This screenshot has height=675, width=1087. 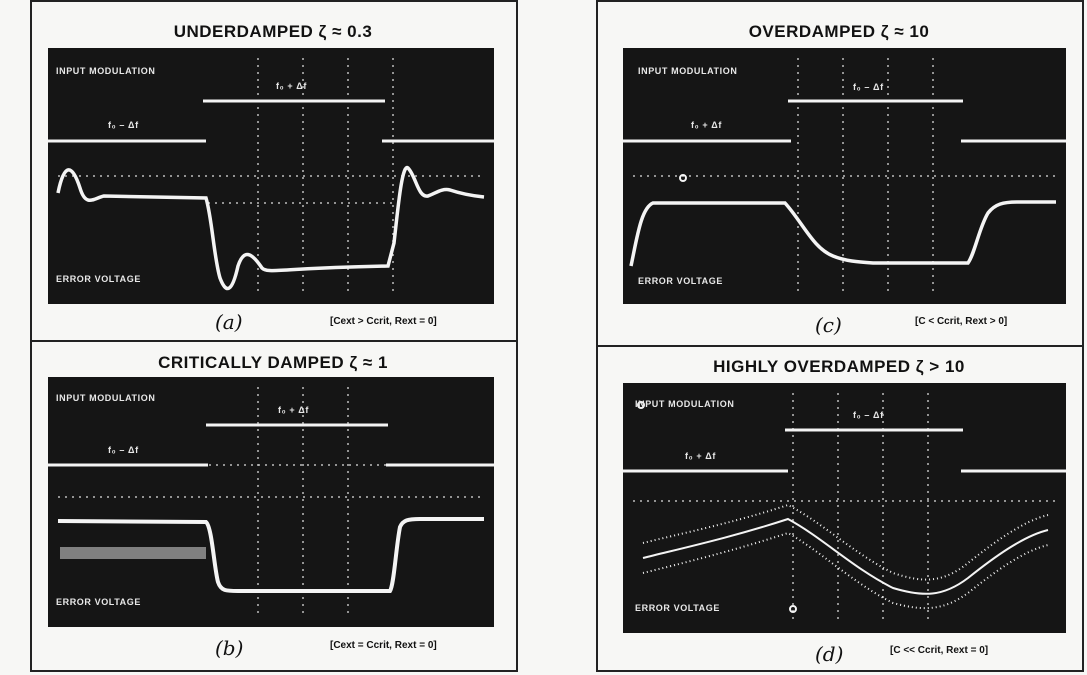 I want to click on f-low-label-a: f₀ – Δf, so click(x=123, y=125).